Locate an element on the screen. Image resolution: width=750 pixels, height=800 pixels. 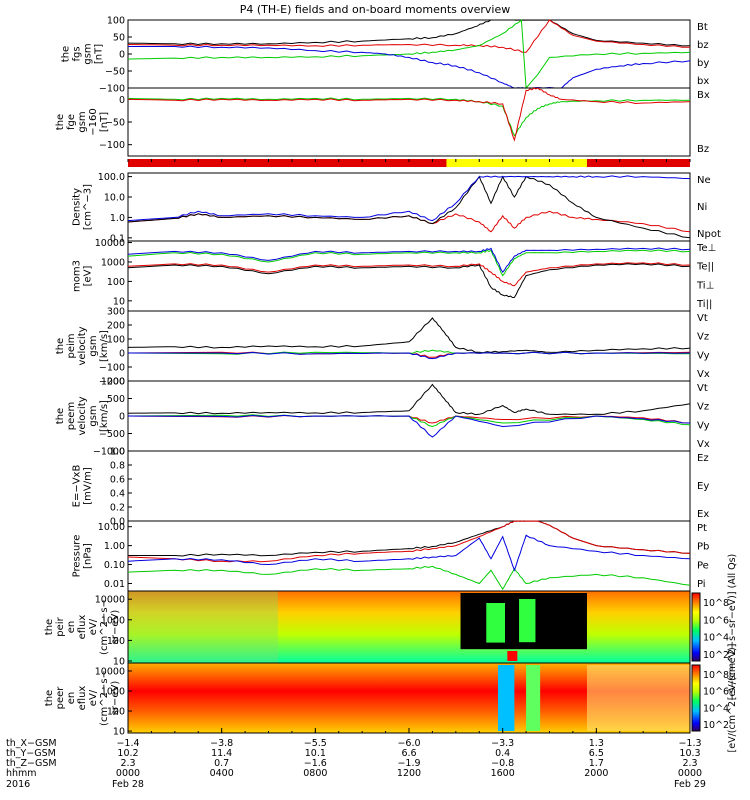
legend-fge_gsm: Bz is located at coordinates (703, 149).